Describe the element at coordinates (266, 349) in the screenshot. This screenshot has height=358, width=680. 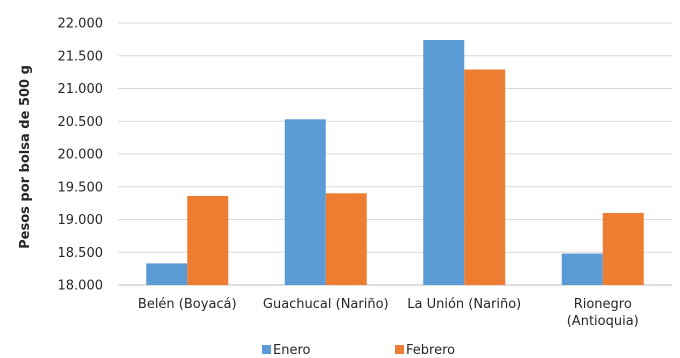
I see `legend-swatch-enero` at that location.